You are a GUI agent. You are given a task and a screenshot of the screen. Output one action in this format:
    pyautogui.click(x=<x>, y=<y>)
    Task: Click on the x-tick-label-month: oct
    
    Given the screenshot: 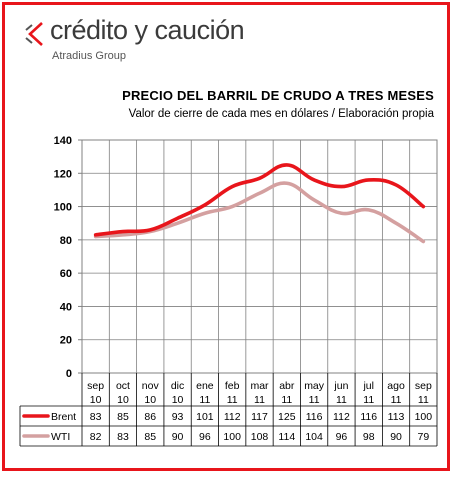 What is the action you would take?
    pyautogui.click(x=123, y=386)
    